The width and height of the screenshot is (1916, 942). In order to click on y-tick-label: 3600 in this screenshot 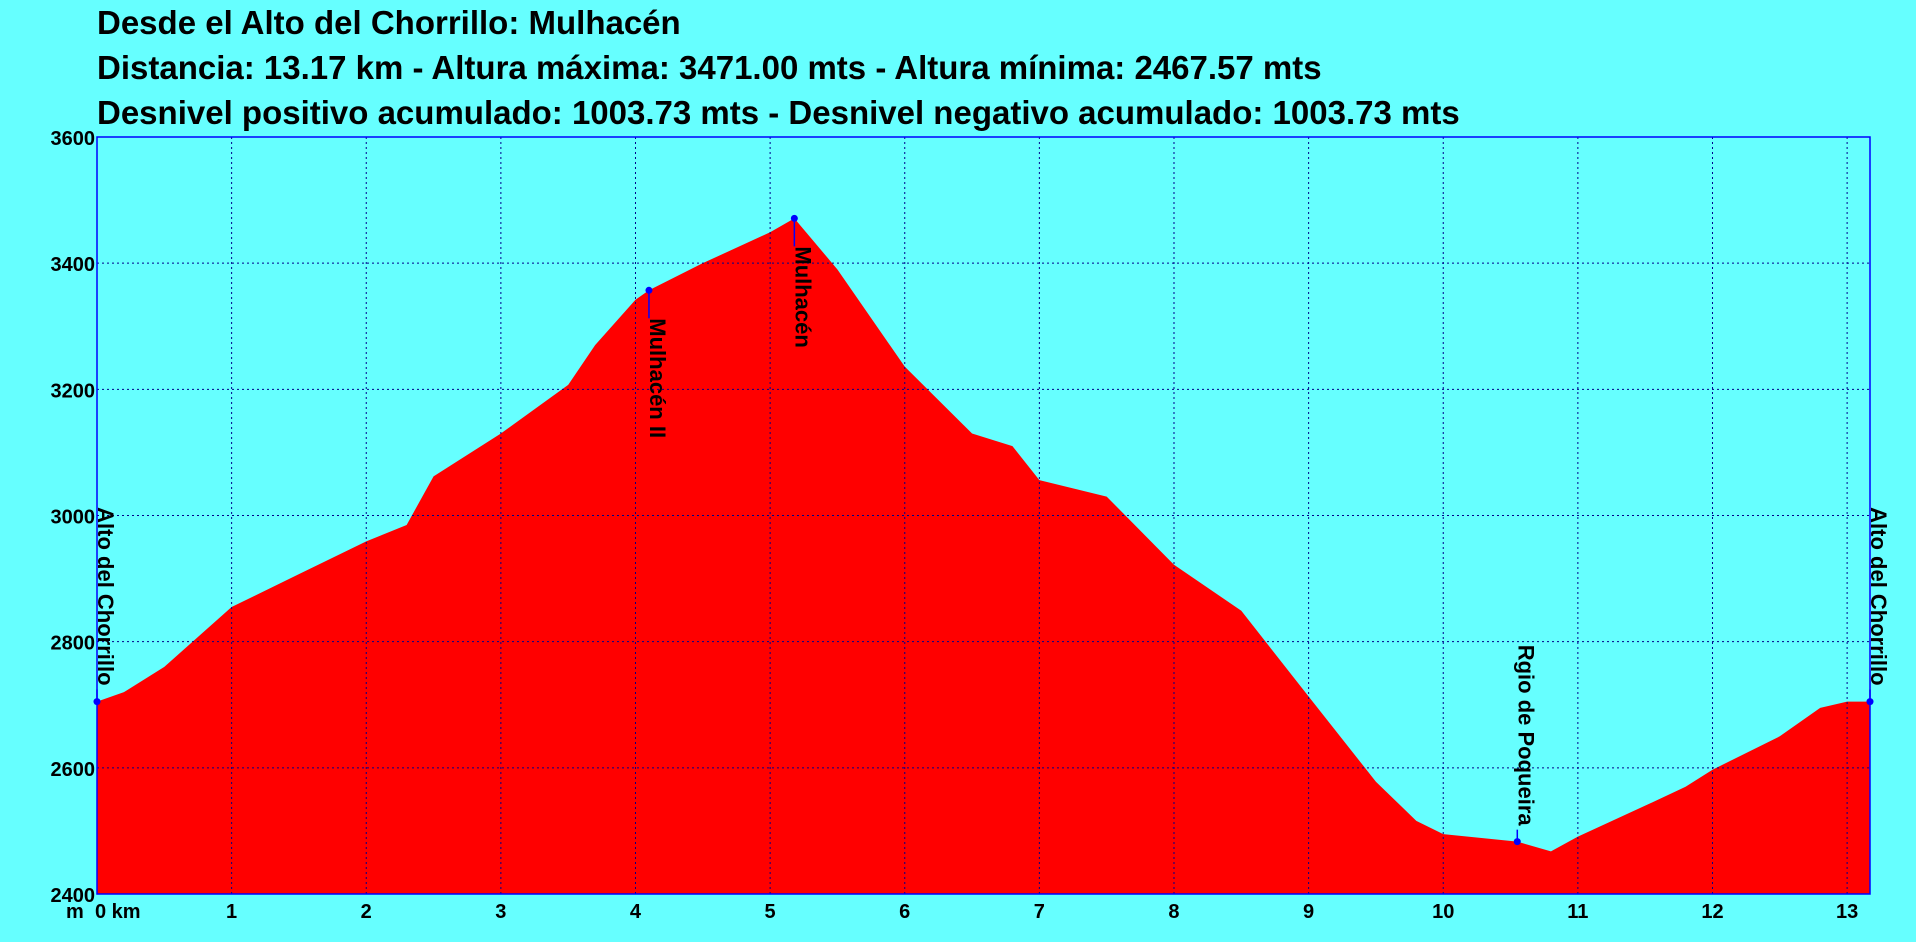, I will do `click(73, 139)`.